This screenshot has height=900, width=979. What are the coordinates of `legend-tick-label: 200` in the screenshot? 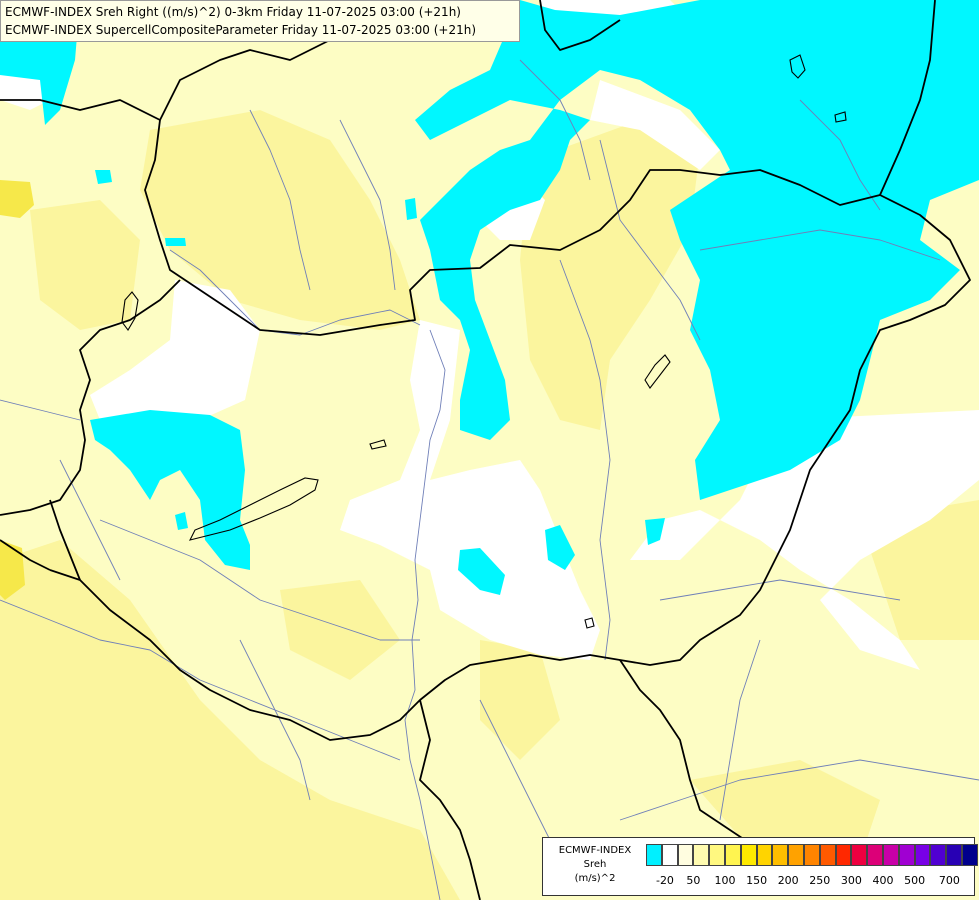 It's located at (788, 880).